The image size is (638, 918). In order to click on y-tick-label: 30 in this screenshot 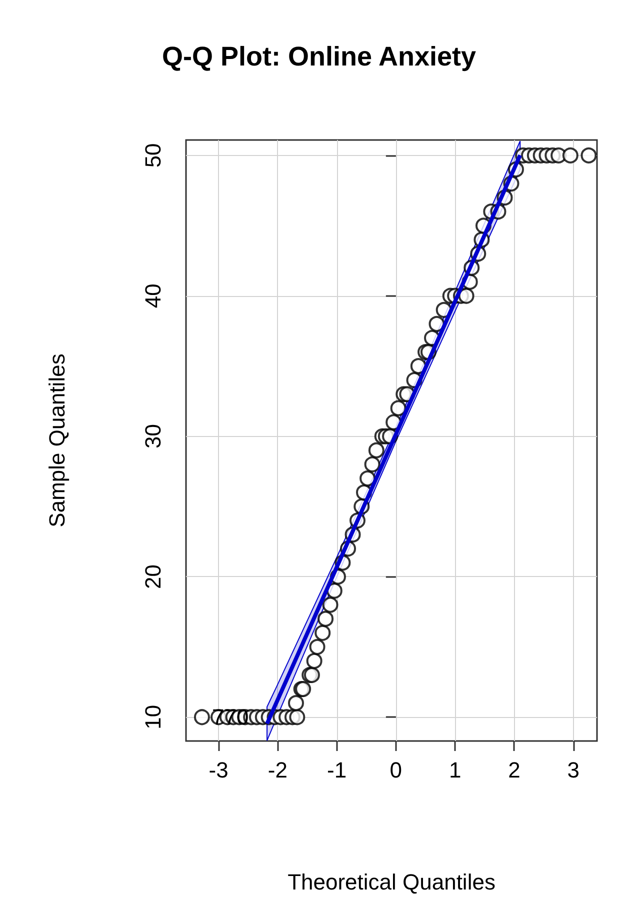, I will do `click(153, 436)`.